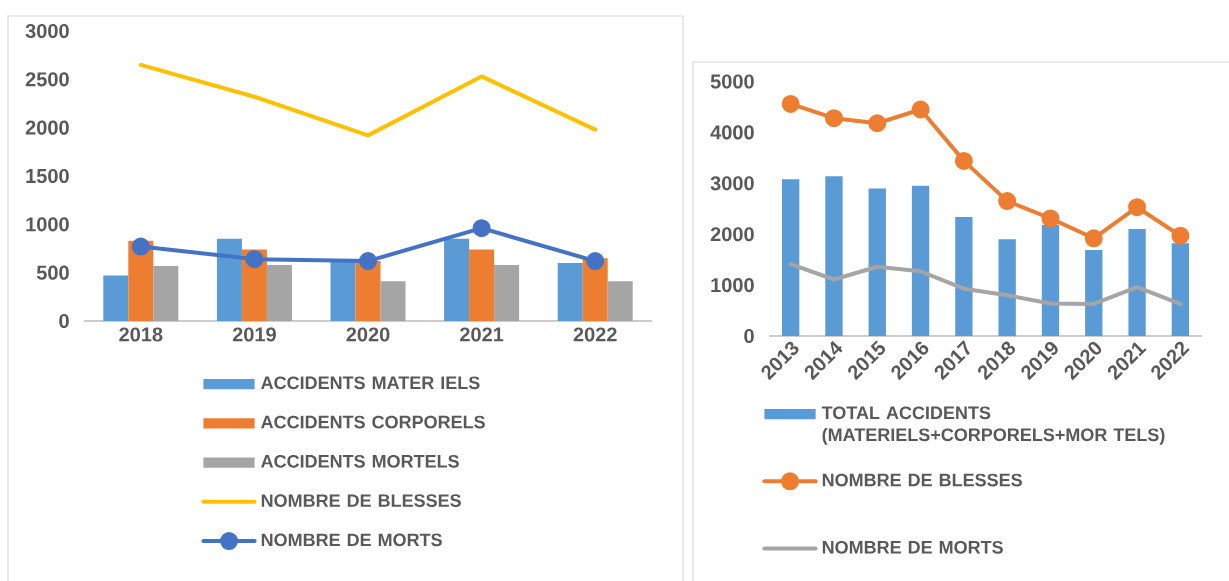 This screenshot has width=1229, height=581. Describe the element at coordinates (141, 334) in the screenshot. I see `x-tick-label: 2018` at that location.